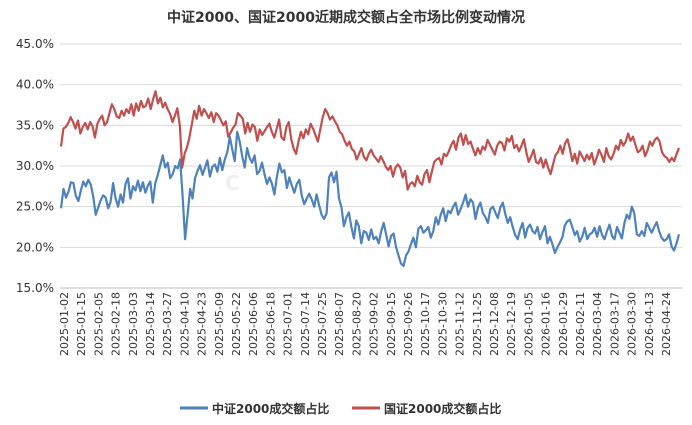  What do you see at coordinates (253, 324) in the screenshot?
I see `x-tick-label: 2025-06-06` at bounding box center [253, 324].